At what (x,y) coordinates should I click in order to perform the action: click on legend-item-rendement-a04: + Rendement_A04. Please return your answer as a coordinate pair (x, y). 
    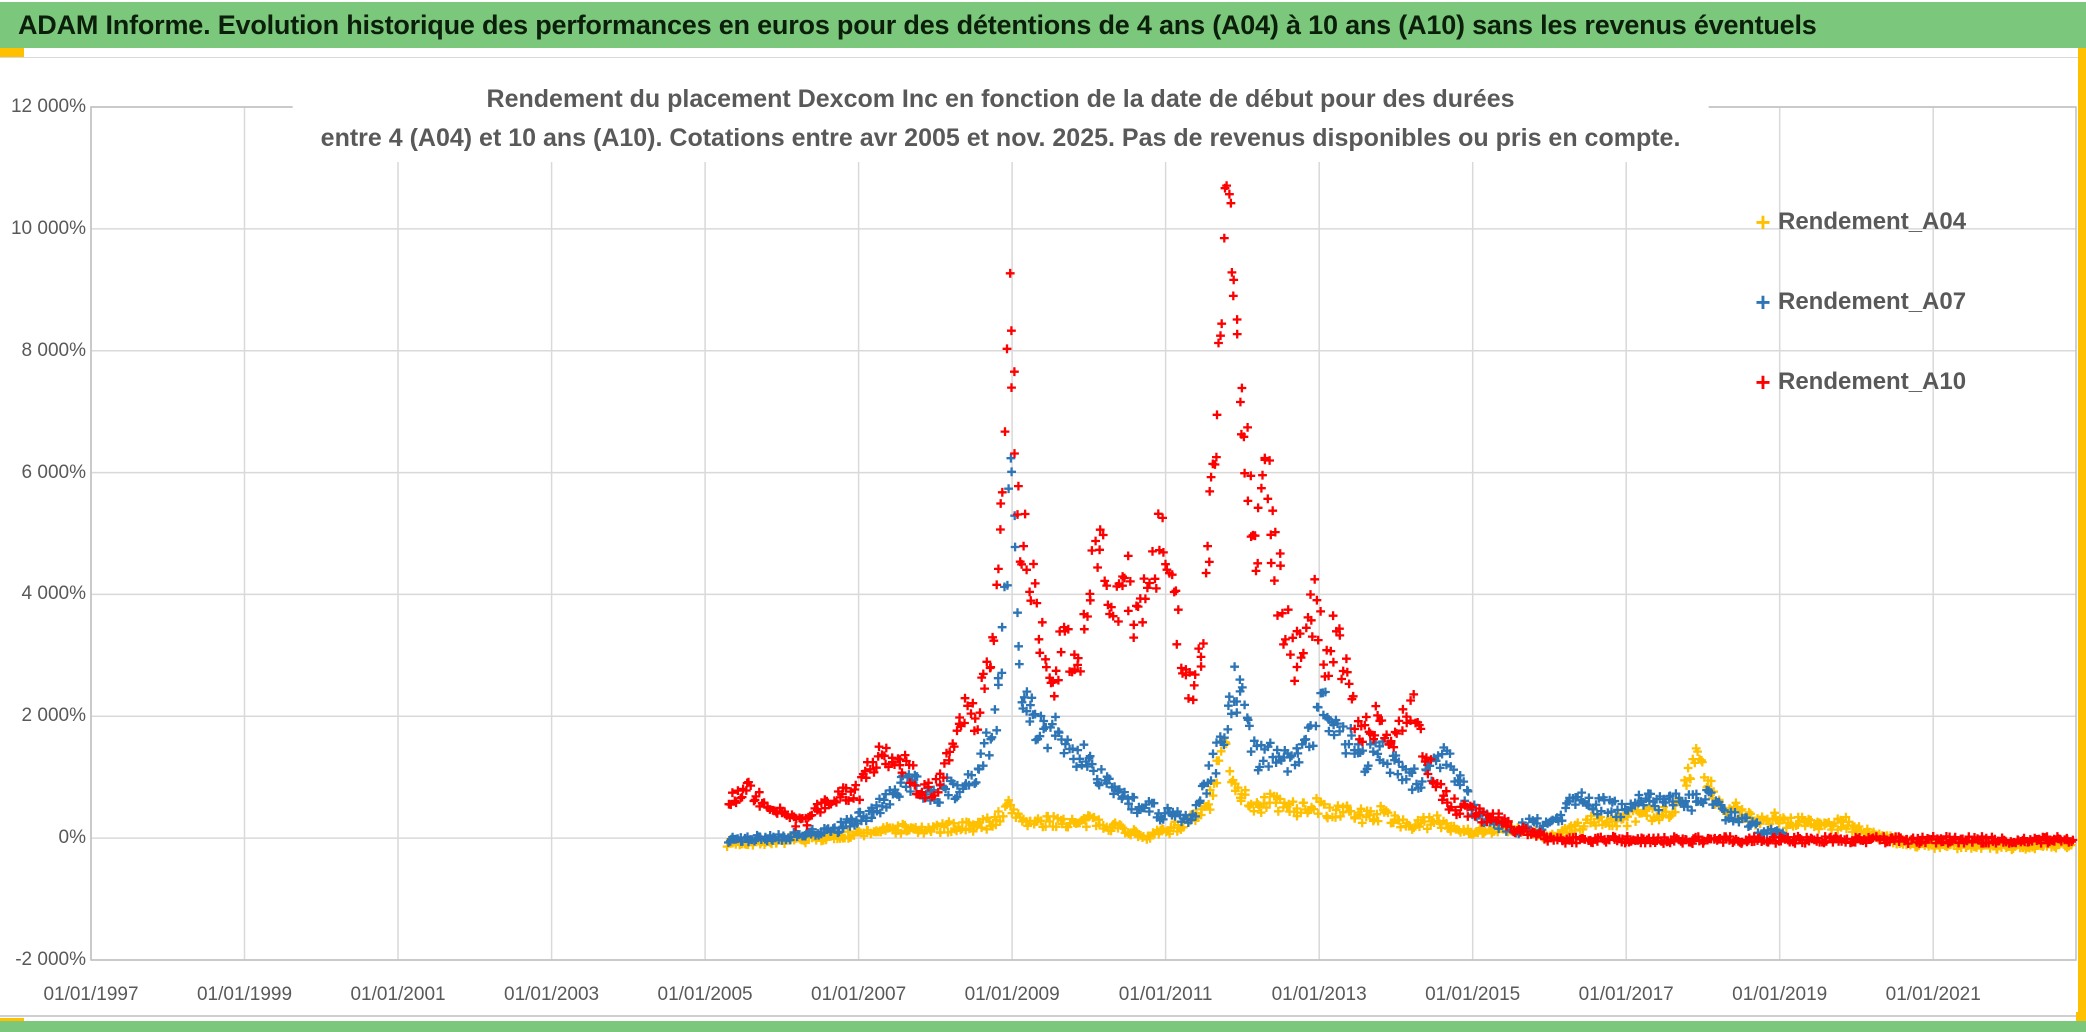
    Looking at the image, I should click on (1857, 222).